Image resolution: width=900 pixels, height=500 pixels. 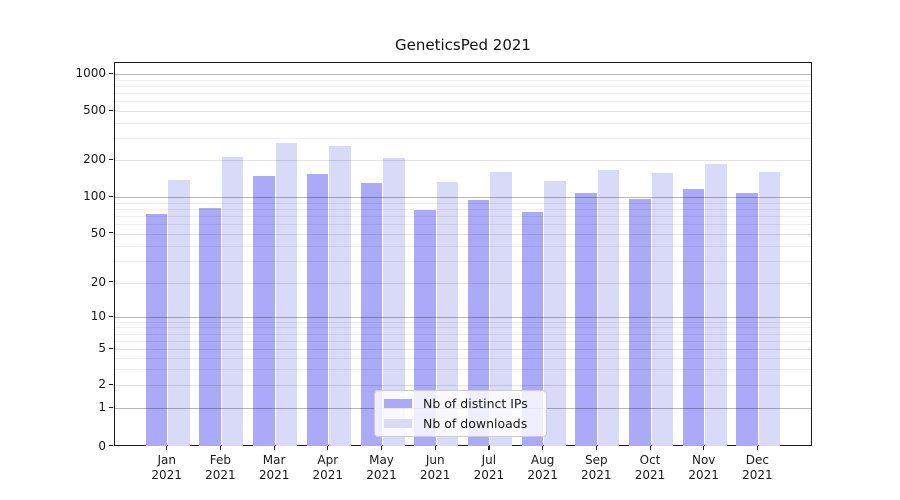 I want to click on bar-distinct-ips-feb, so click(x=210, y=327).